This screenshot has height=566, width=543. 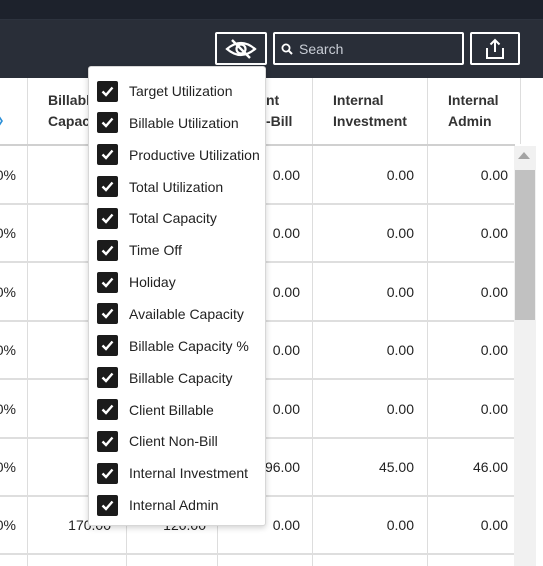 I want to click on column-toggle-item: Productive Utilization, so click(x=178, y=155).